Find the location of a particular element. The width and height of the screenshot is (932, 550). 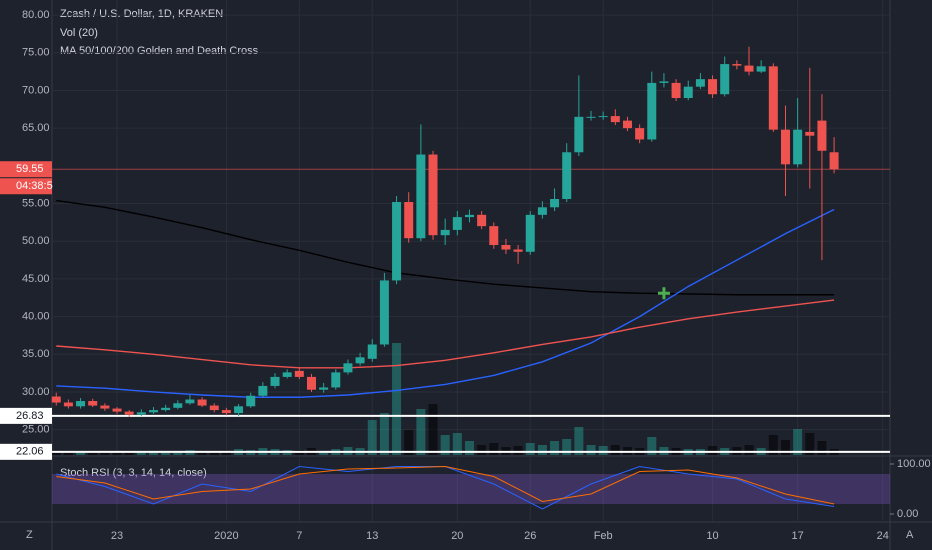

y-tick-label: 40.00 is located at coordinates (36, 317).